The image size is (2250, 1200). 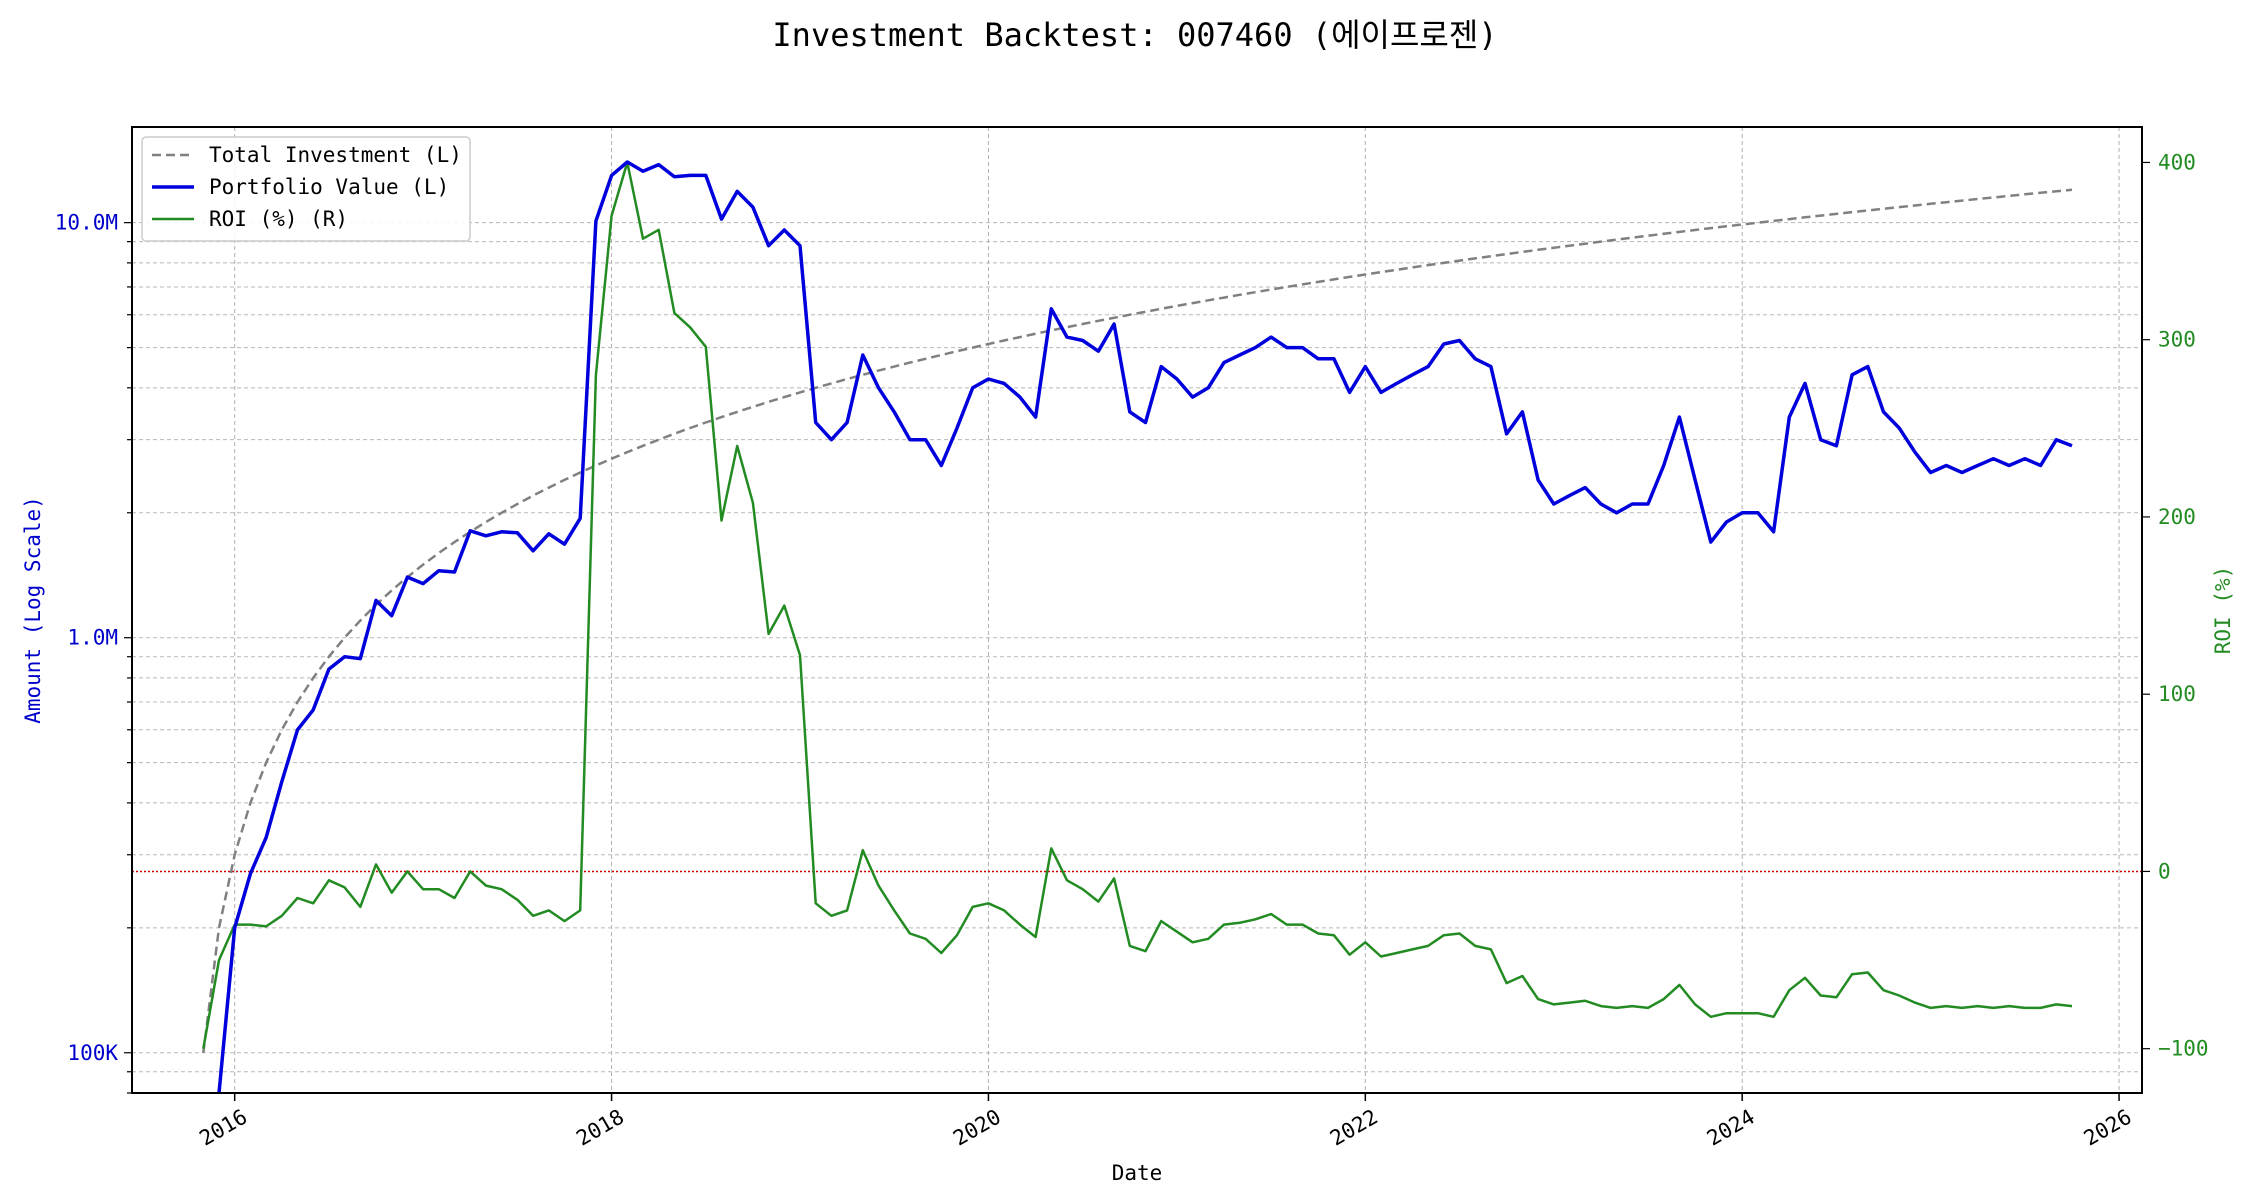 I want to click on legend-label: Portfolio Value (L), so click(x=329, y=187).